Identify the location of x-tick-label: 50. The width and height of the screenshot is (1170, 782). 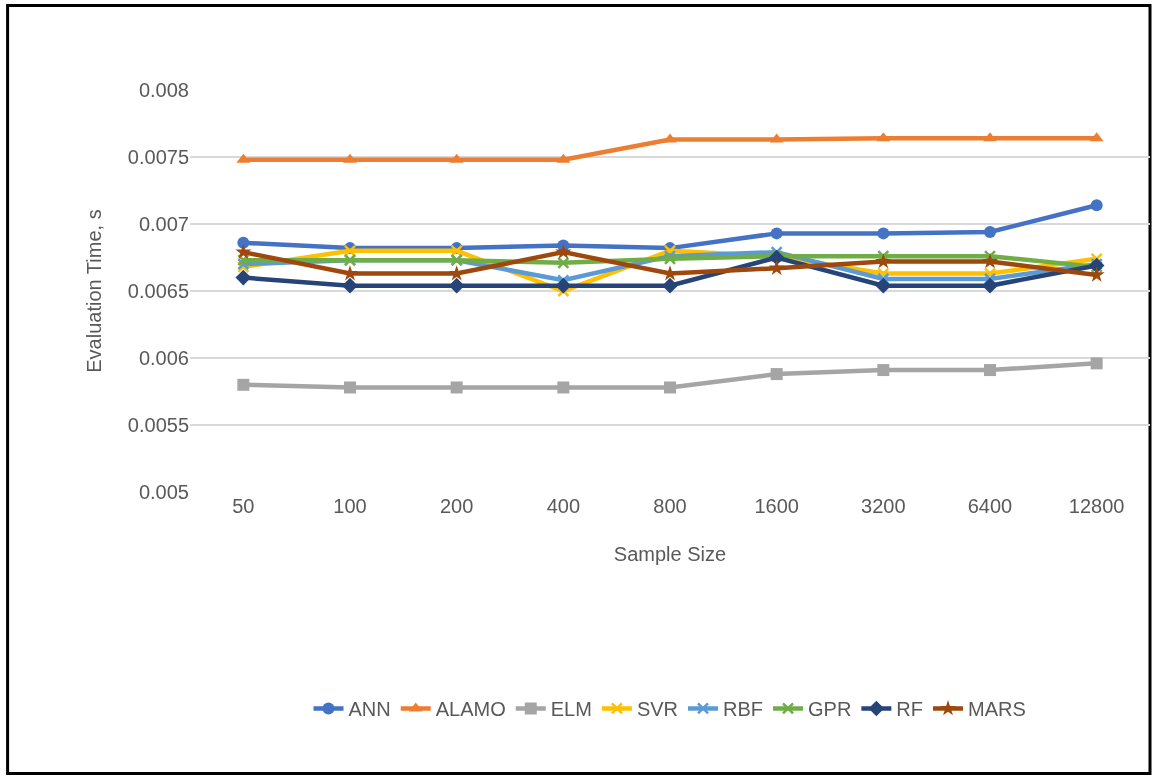
(243, 506).